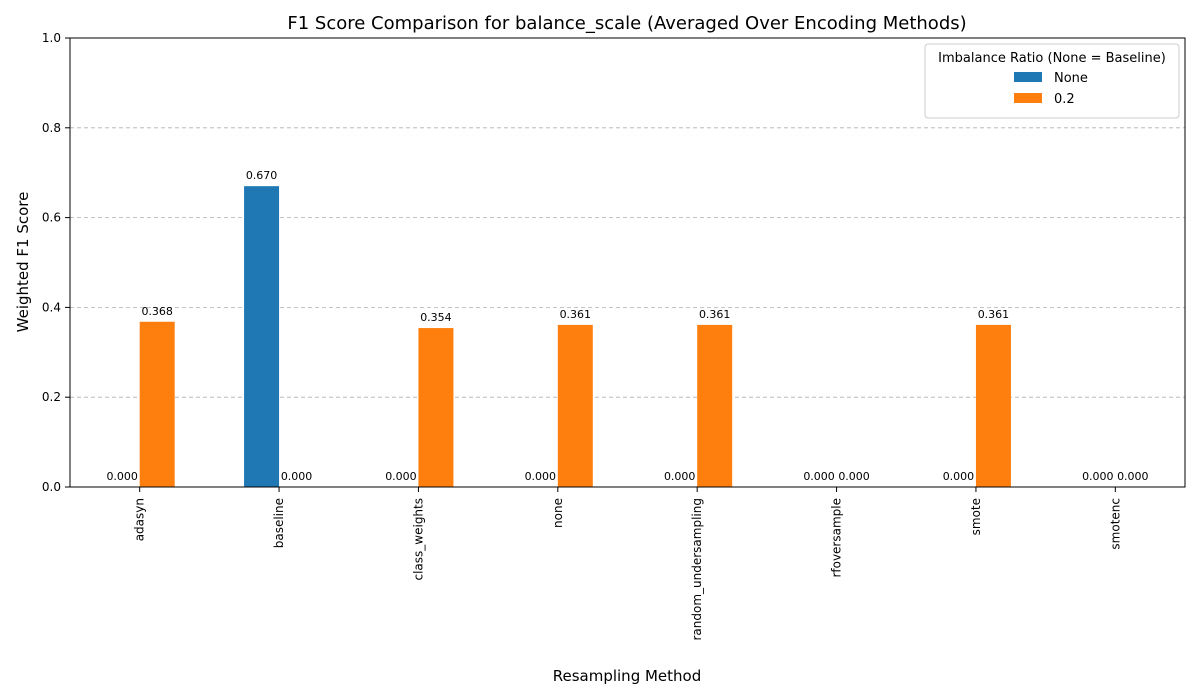  I want to click on data-label-smotenc-series-0: 0.000, so click(1098, 476).